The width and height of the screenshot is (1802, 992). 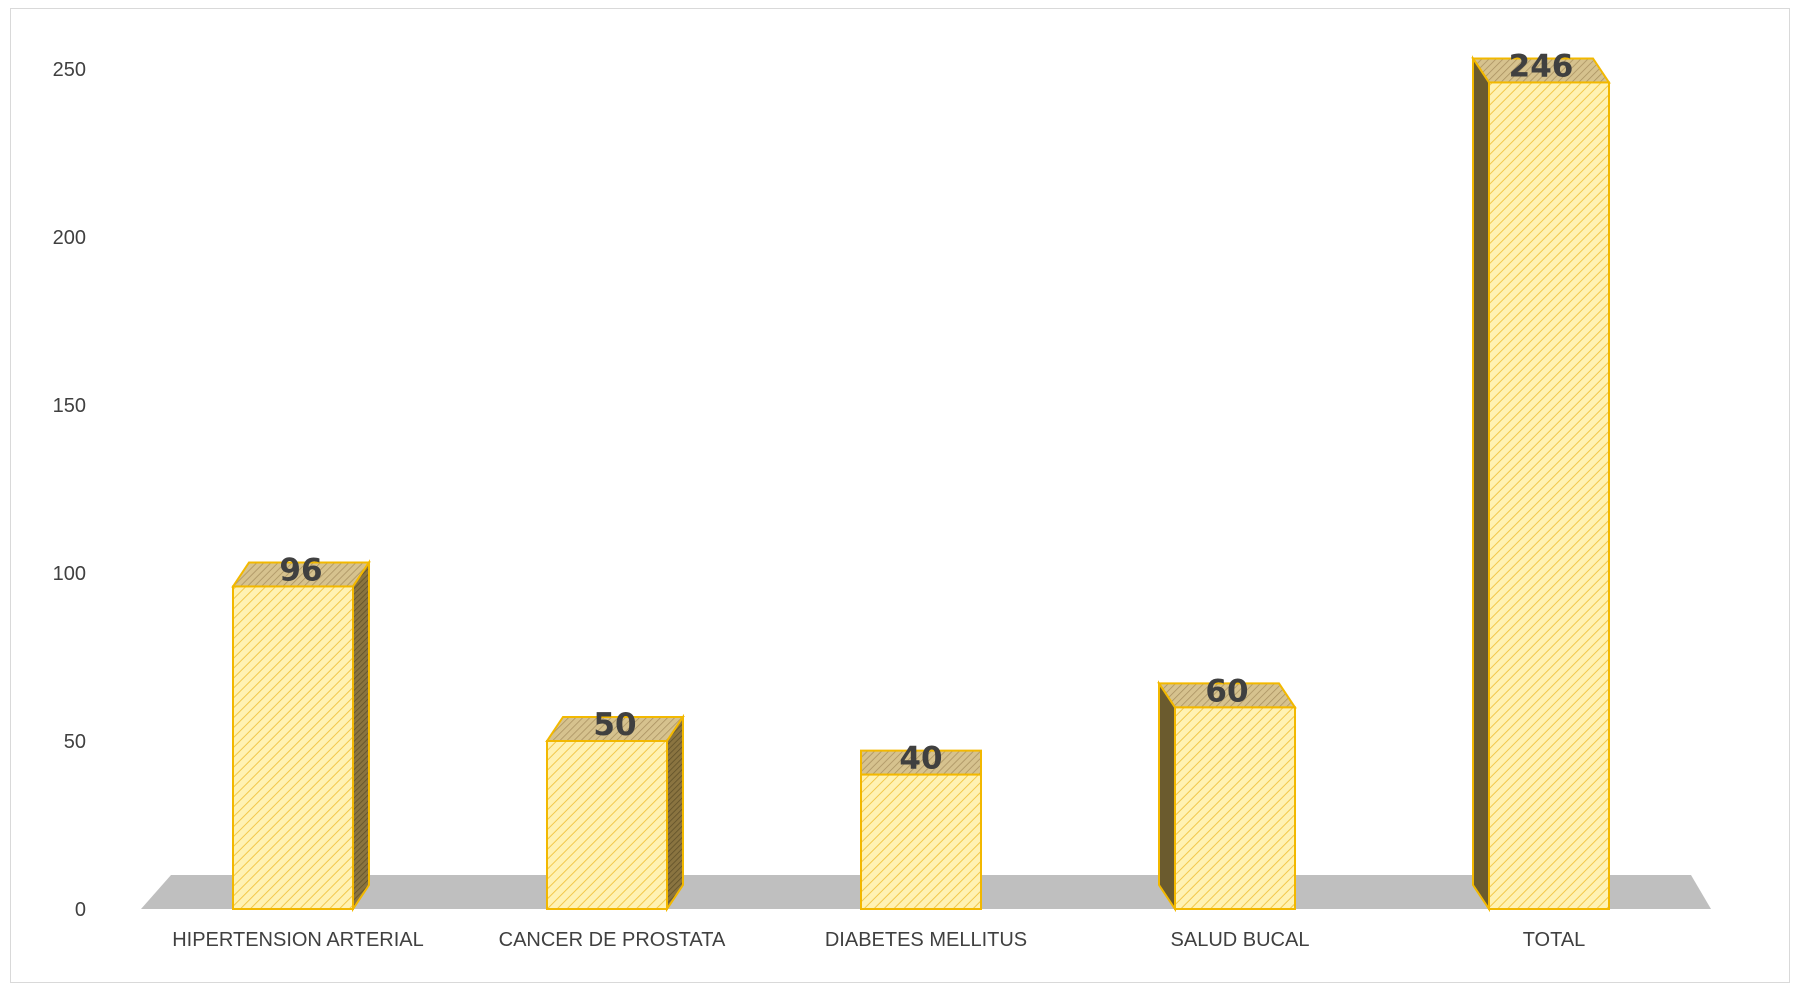 I want to click on y-tick-label: 0, so click(x=80, y=910).